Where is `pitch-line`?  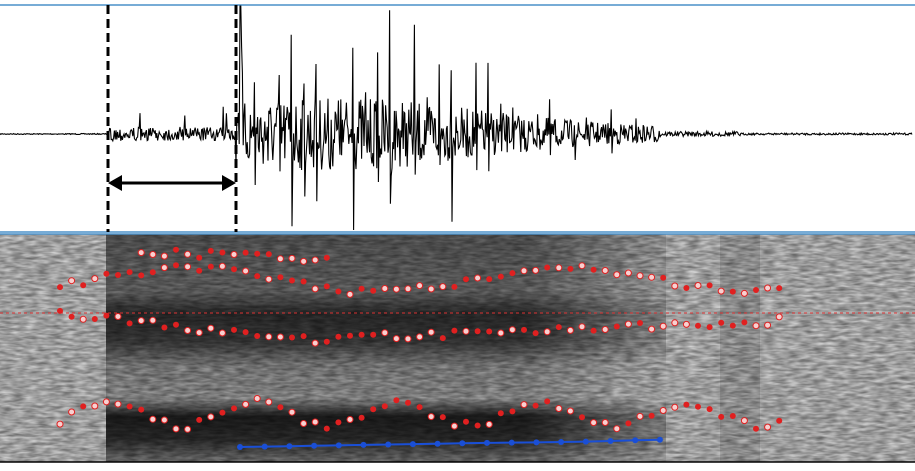
pitch-line is located at coordinates (449, 443).